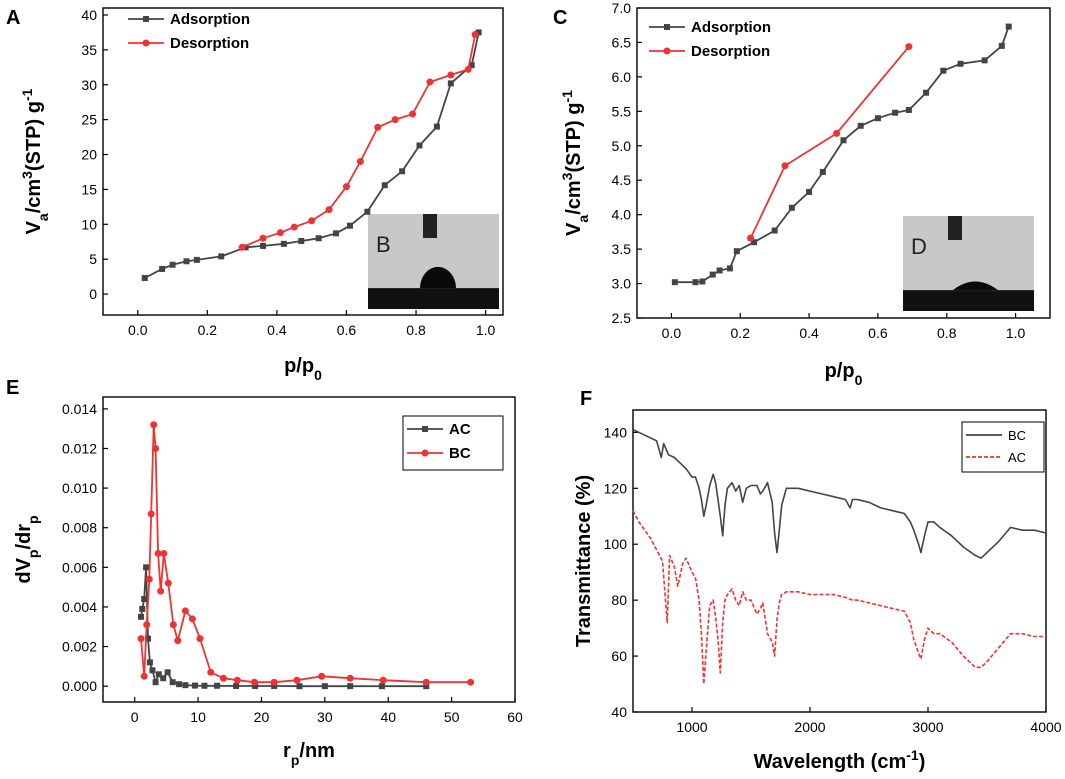 The image size is (1065, 779). What do you see at coordinates (622, 180) in the screenshot?
I see `y-tick-label: 4.5` at bounding box center [622, 180].